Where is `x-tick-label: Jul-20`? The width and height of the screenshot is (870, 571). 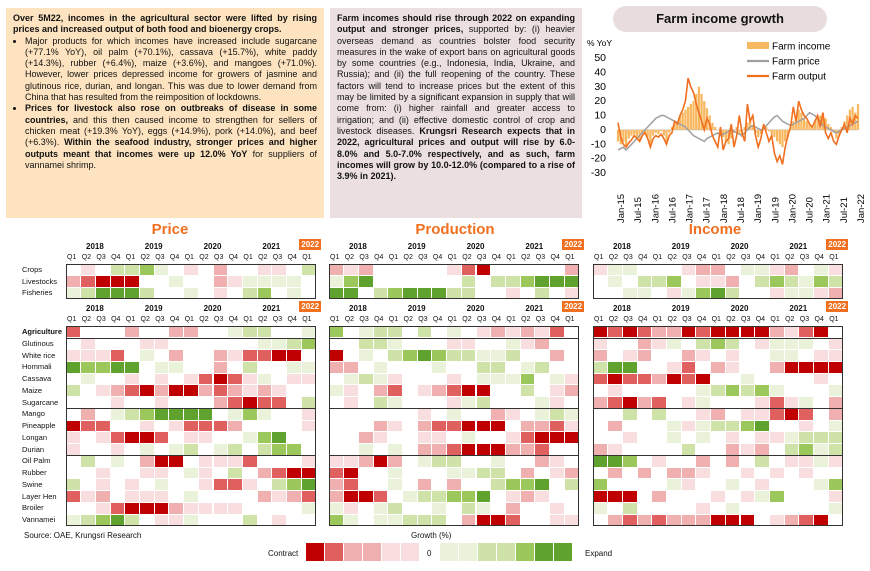 x-tick-label: Jul-20 is located at coordinates (810, 210).